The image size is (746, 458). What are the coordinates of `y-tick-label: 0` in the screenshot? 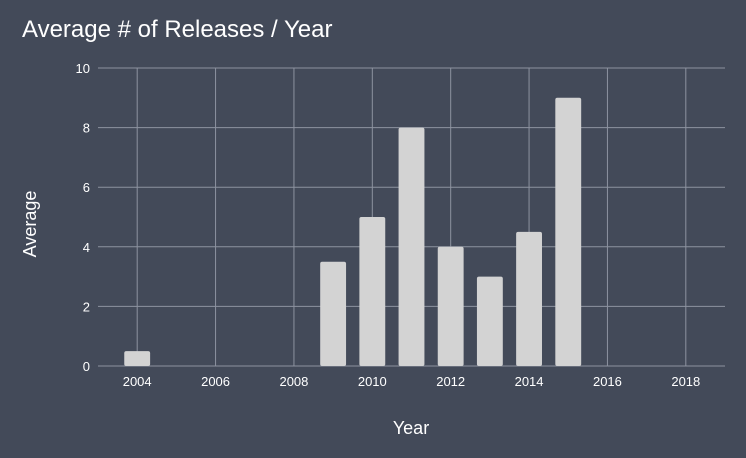 It's located at (86, 366).